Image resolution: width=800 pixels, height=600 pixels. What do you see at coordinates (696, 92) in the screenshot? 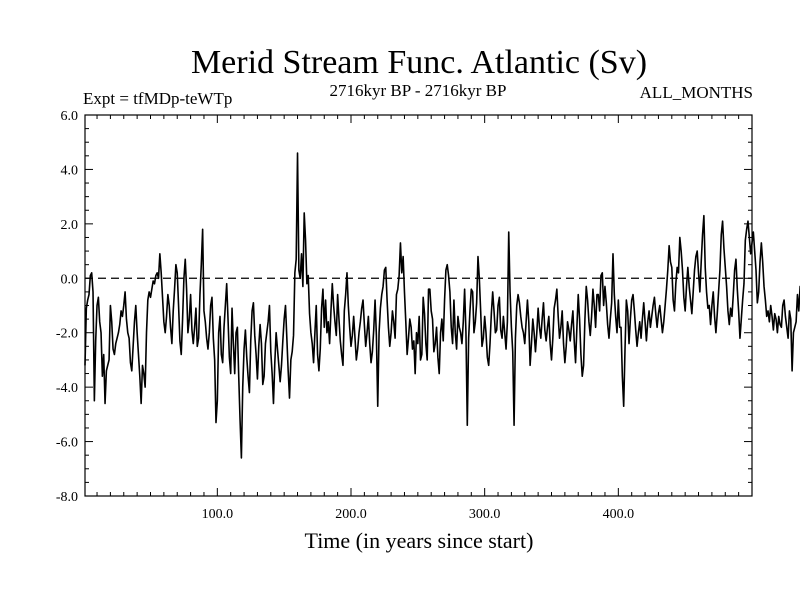
I see `months-label: ALL_MONTHS` at bounding box center [696, 92].